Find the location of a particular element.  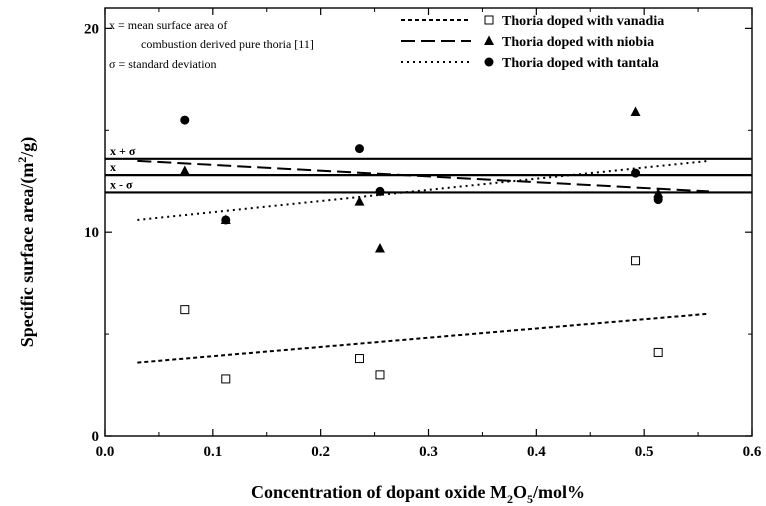

note-mean-source: combustion derived pure thoria [11] is located at coordinates (227, 44).